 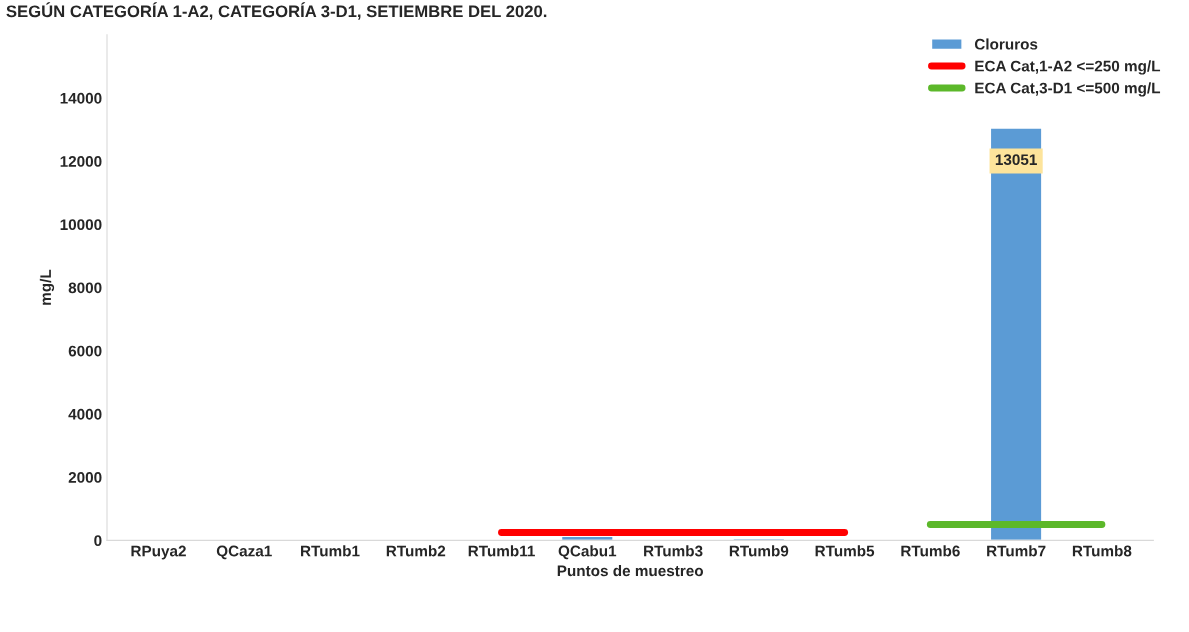 I want to click on y-tick-label: 8000, so click(x=85, y=288).